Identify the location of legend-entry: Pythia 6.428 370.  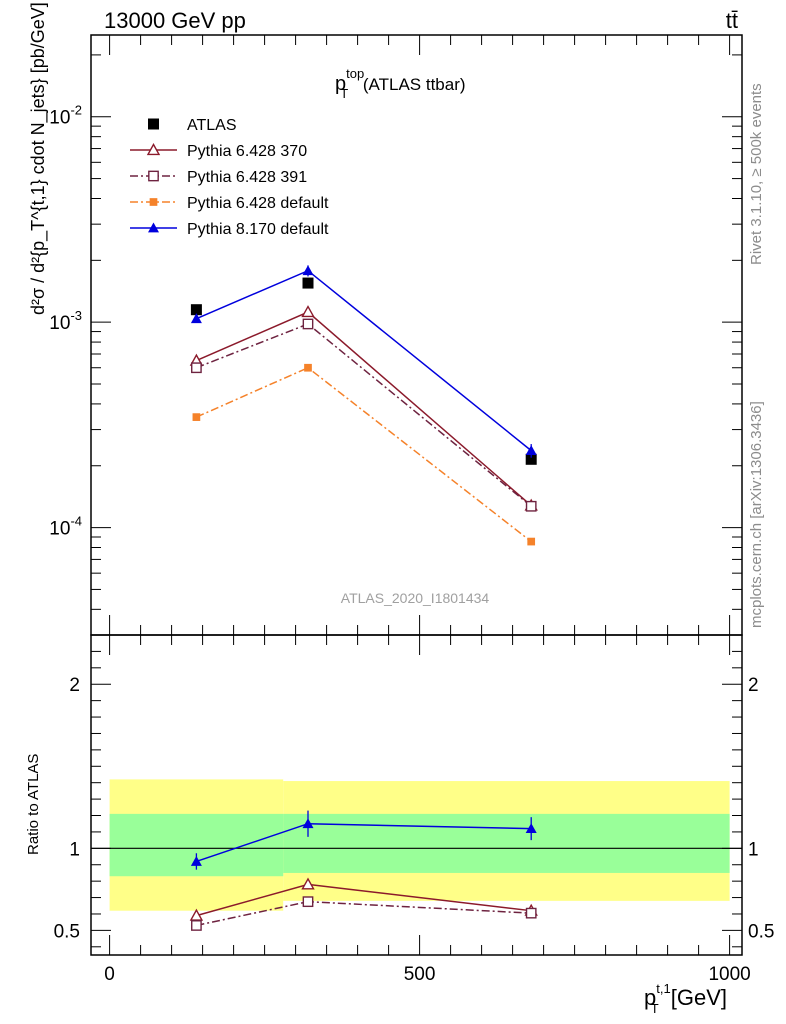
(218, 151).